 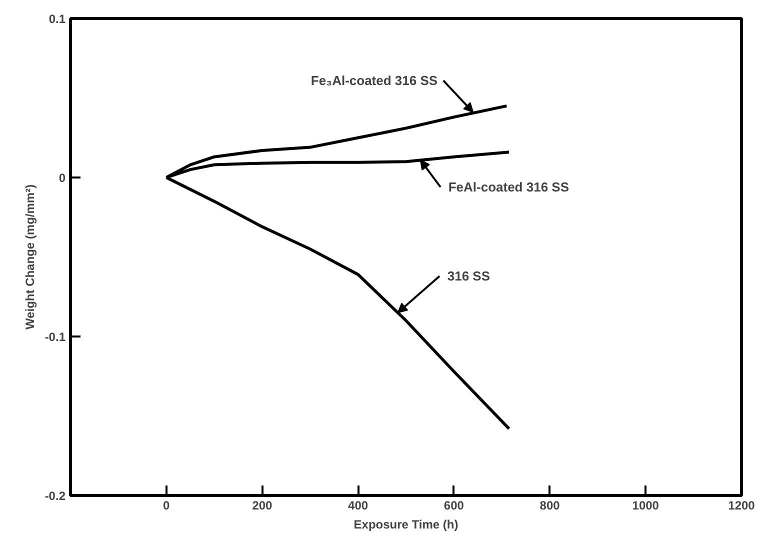 I want to click on y-tick-label: 0.1, so click(x=57, y=19).